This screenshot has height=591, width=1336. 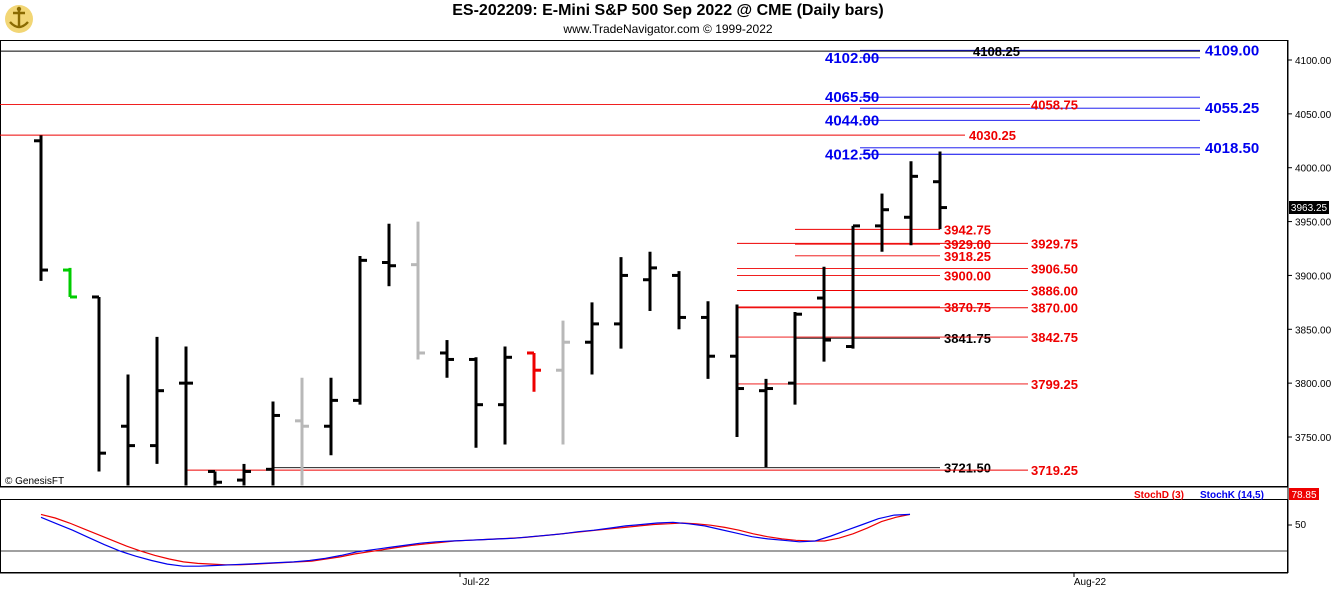 What do you see at coordinates (1313, 276) in the screenshot?
I see `price-axis-label: 3900.00` at bounding box center [1313, 276].